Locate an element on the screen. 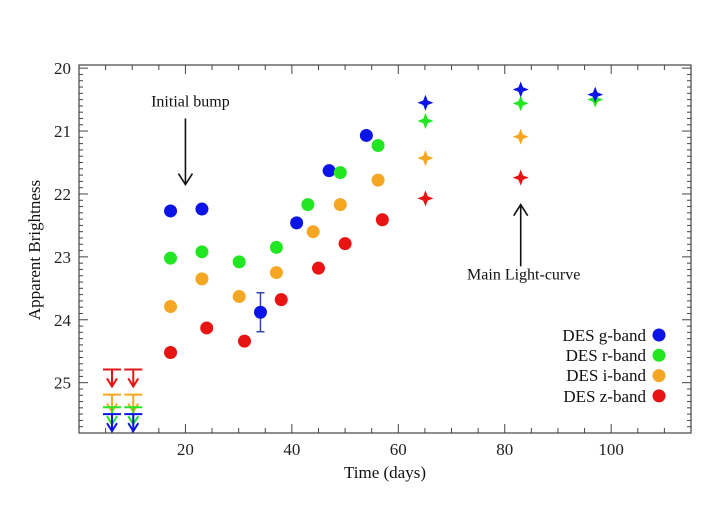  annotation-initial-bump: Initial bump is located at coordinates (190, 101).